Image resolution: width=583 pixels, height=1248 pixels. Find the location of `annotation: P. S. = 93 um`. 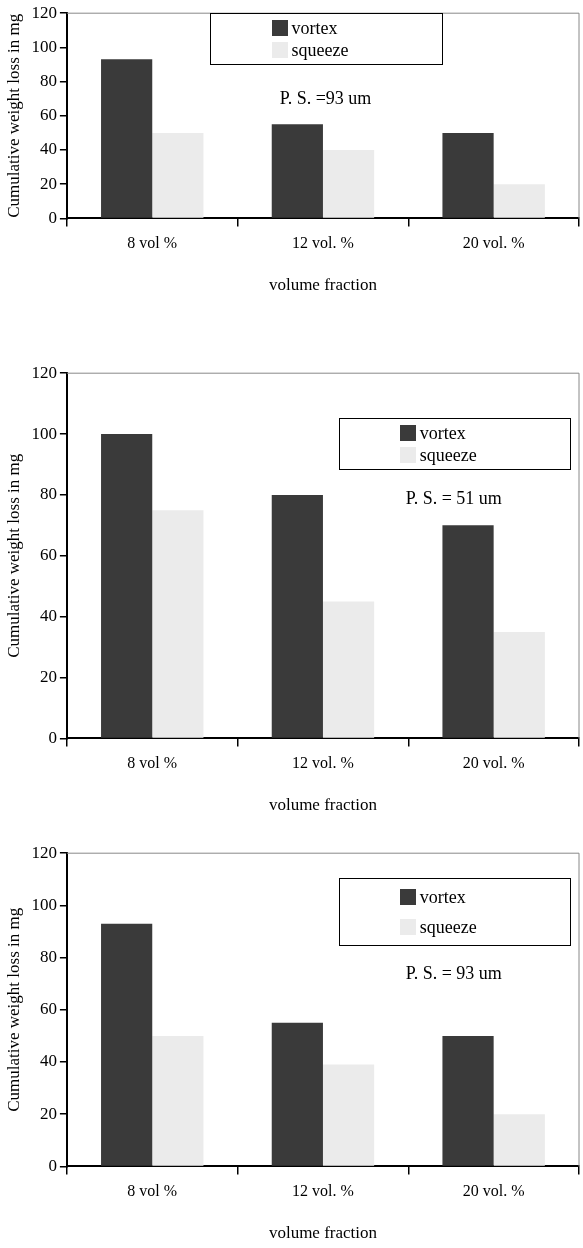

annotation: P. S. = 93 um is located at coordinates (453, 974).